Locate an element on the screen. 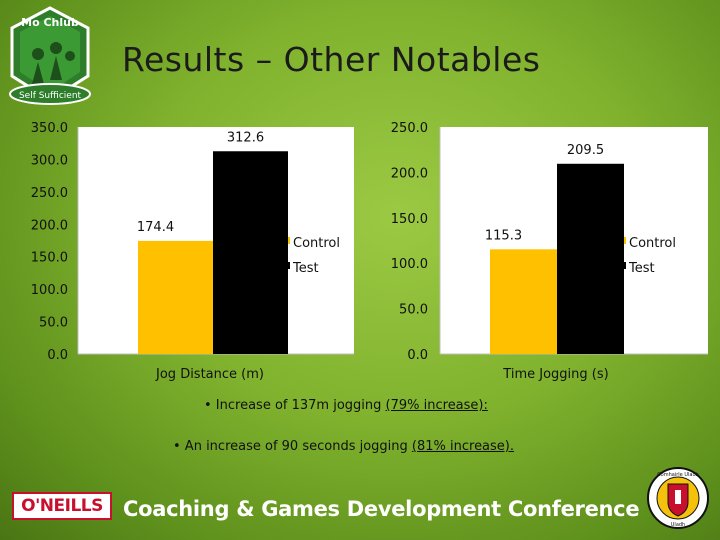 The image size is (720, 540). chart1-legend-swatch-test is located at coordinates (286, 265).